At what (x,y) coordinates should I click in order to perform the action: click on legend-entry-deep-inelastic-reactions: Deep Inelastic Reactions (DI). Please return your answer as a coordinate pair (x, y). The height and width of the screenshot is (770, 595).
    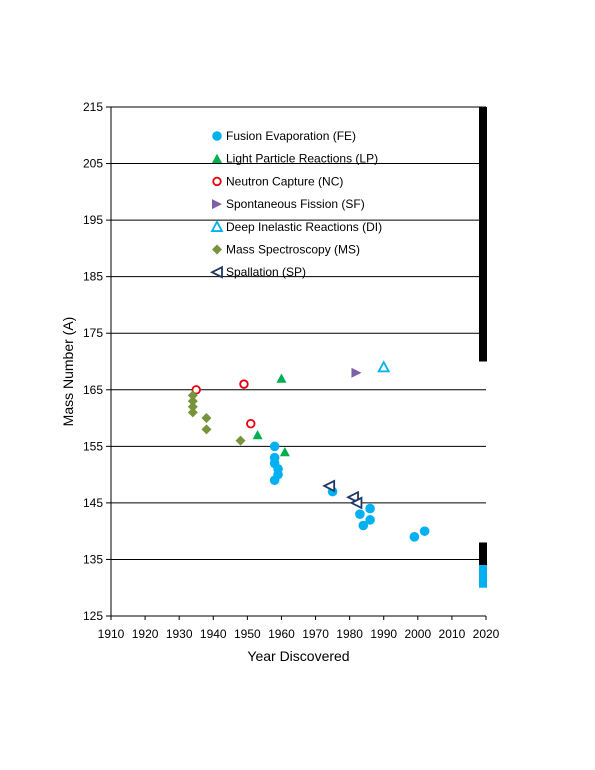
    Looking at the image, I should click on (304, 227).